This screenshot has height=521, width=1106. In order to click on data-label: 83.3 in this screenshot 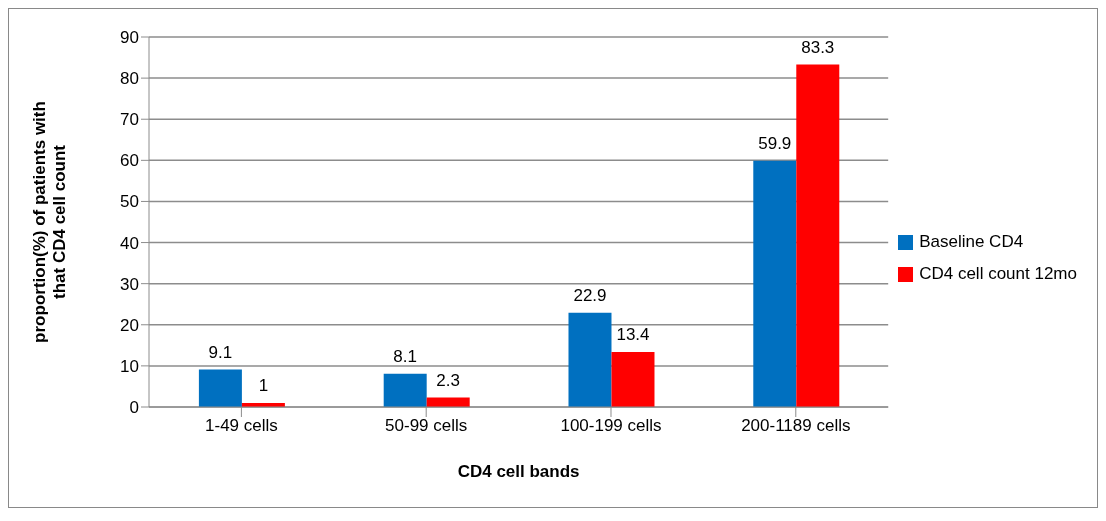, I will do `click(818, 47)`.